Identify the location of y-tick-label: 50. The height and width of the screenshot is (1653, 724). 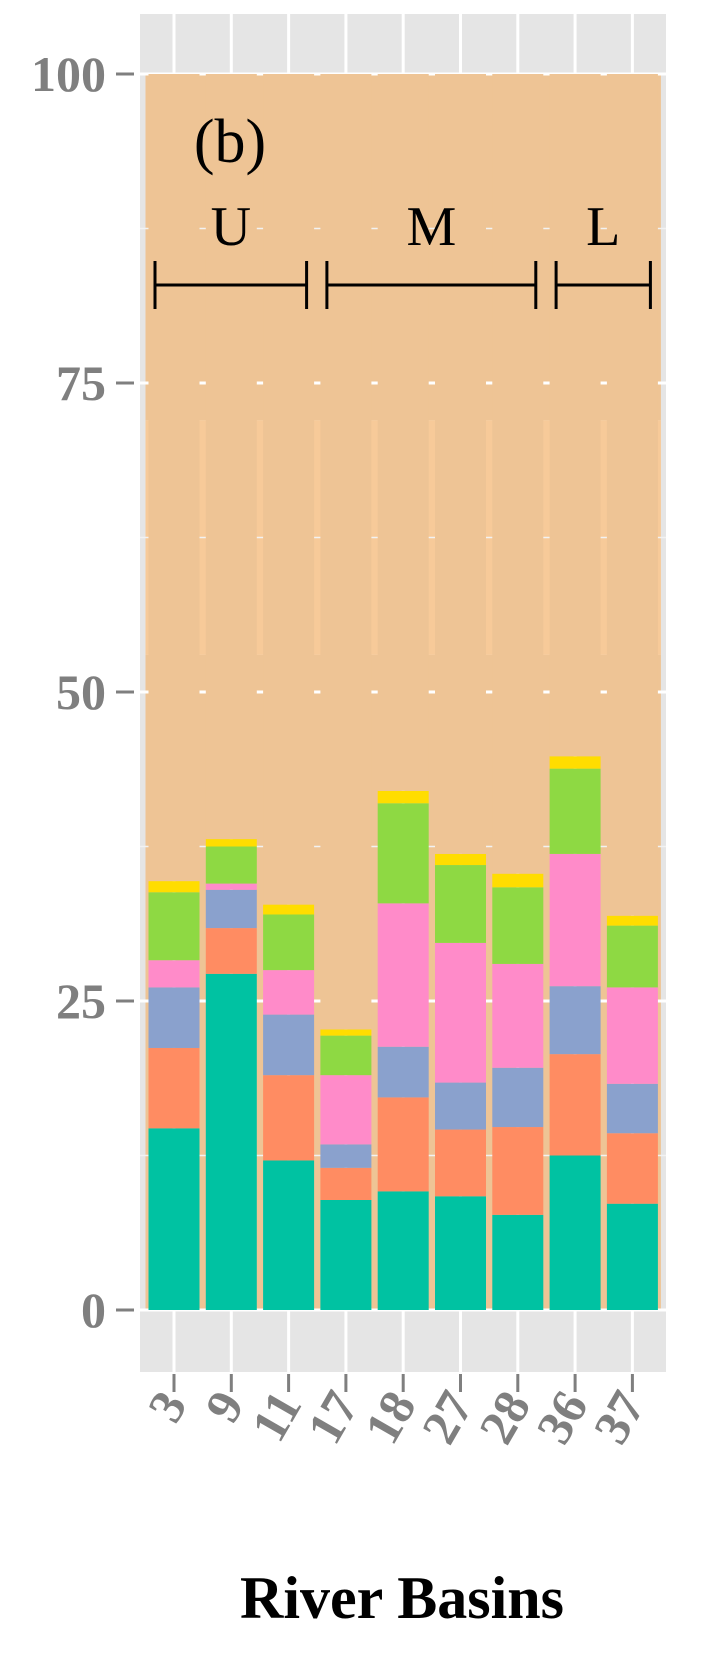
(81, 692).